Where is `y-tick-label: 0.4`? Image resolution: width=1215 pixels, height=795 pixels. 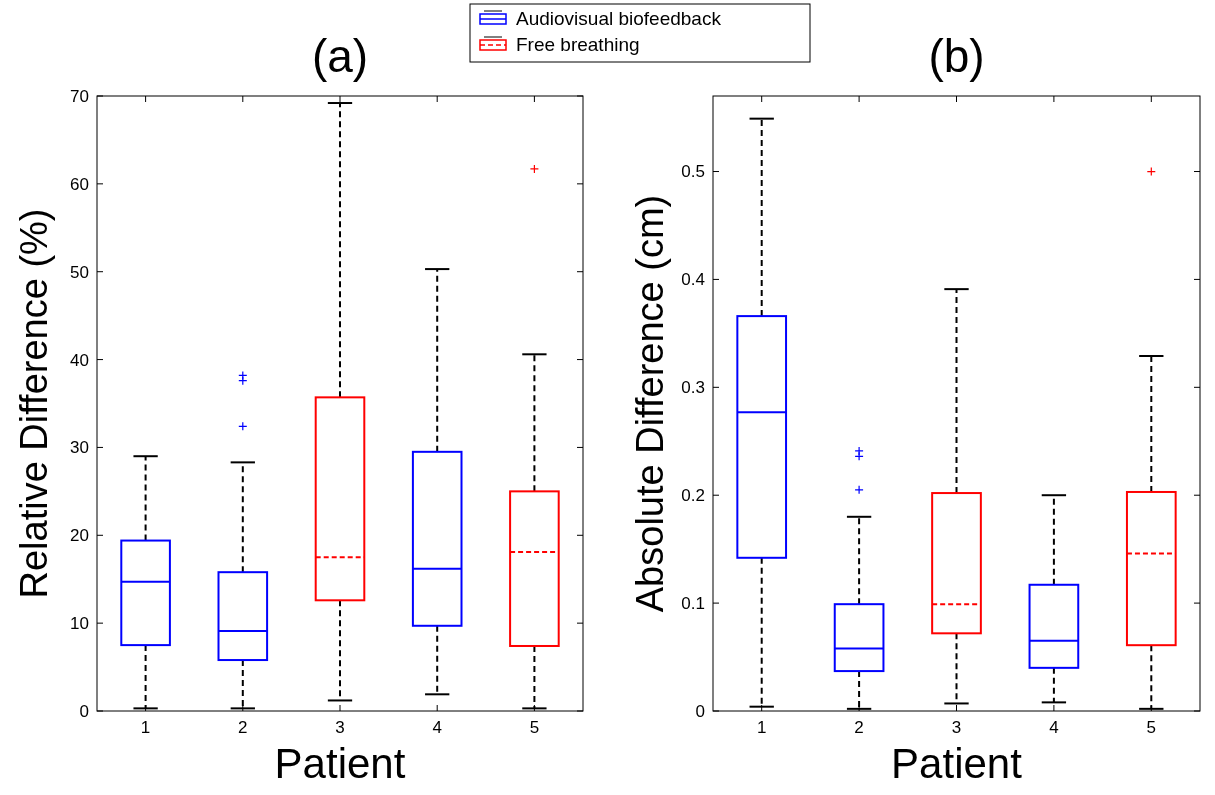 y-tick-label: 0.4 is located at coordinates (693, 280).